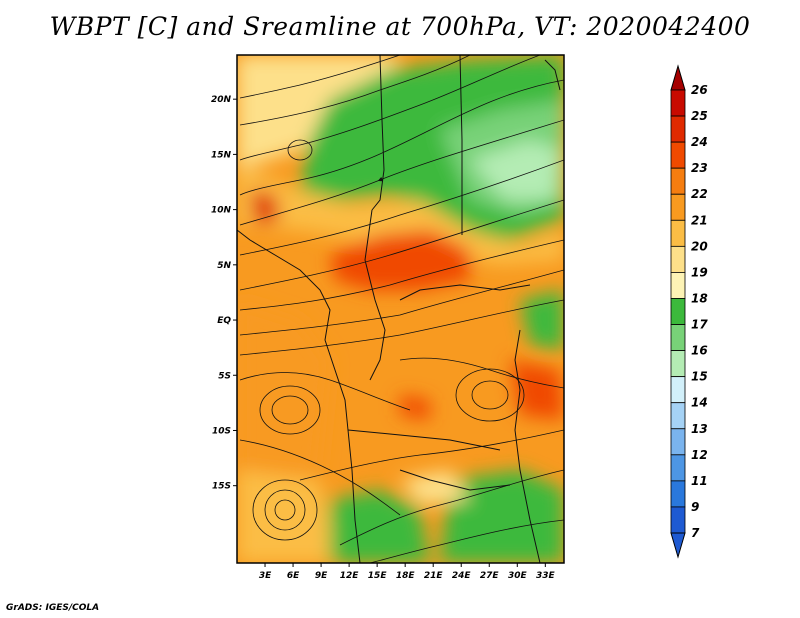 This screenshot has height=618, width=800. I want to click on lat-label: 10N, so click(221, 211).